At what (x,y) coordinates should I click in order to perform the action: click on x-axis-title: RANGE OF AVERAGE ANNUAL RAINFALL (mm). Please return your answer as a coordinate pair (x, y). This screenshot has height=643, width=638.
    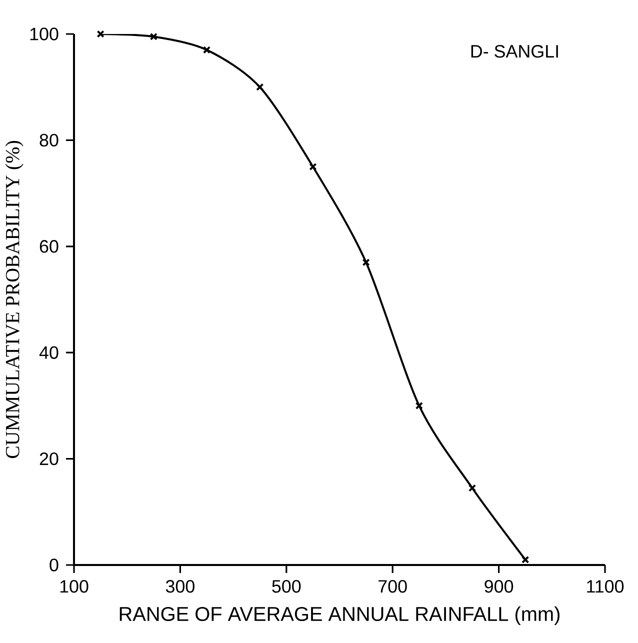
    Looking at the image, I should click on (340, 615).